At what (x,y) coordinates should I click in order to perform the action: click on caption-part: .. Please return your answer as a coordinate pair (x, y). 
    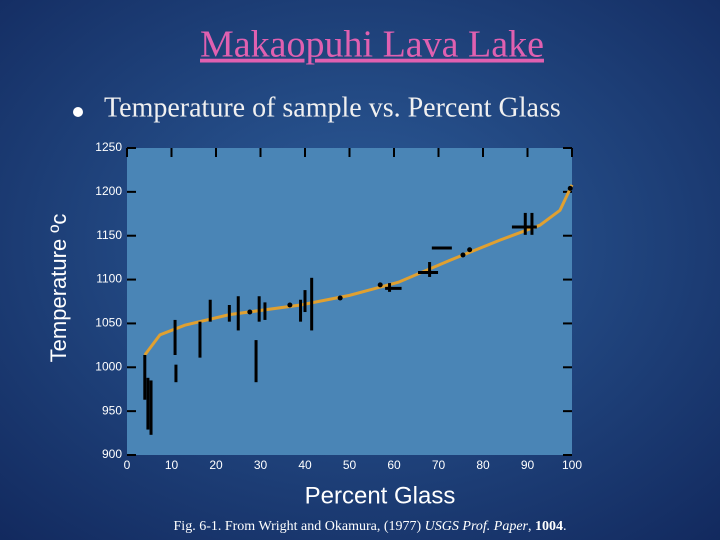
    Looking at the image, I should click on (565, 526).